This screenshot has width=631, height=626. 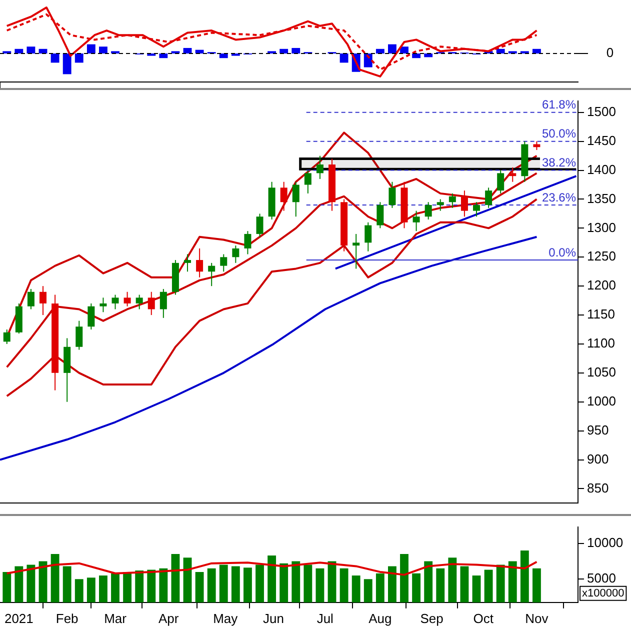 What do you see at coordinates (559, 197) in the screenshot?
I see `annotation: 23.6%` at bounding box center [559, 197].